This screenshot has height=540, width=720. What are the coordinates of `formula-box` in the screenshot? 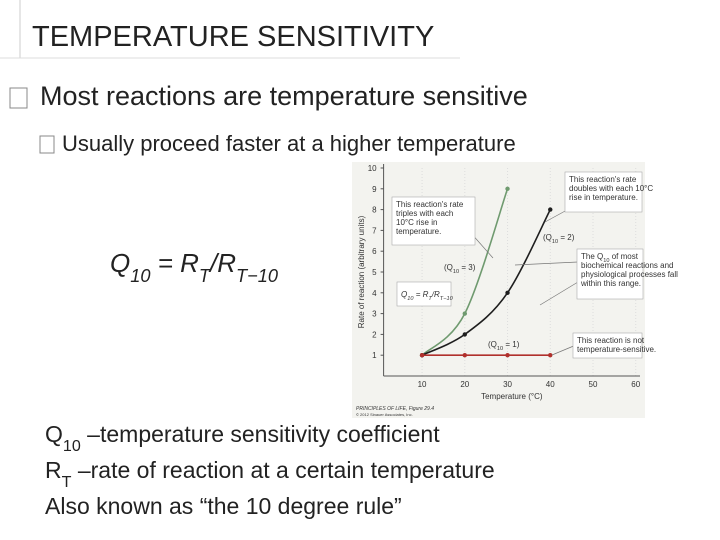 It's located at (424, 294).